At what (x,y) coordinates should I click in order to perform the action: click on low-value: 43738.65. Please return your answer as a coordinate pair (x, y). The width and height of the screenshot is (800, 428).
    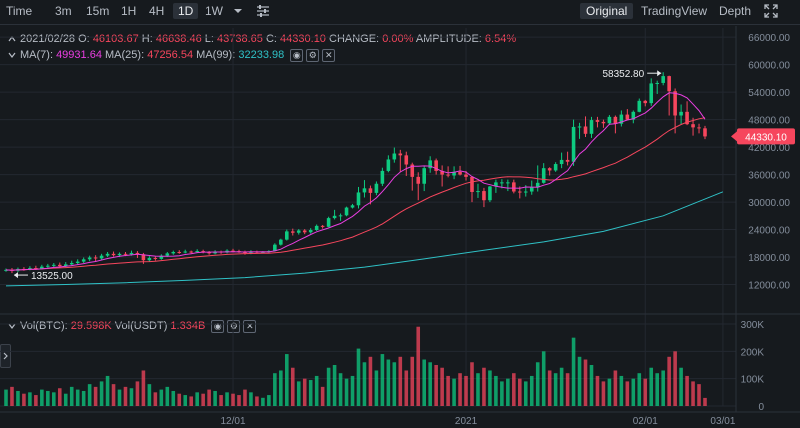
    Looking at the image, I should click on (240, 39).